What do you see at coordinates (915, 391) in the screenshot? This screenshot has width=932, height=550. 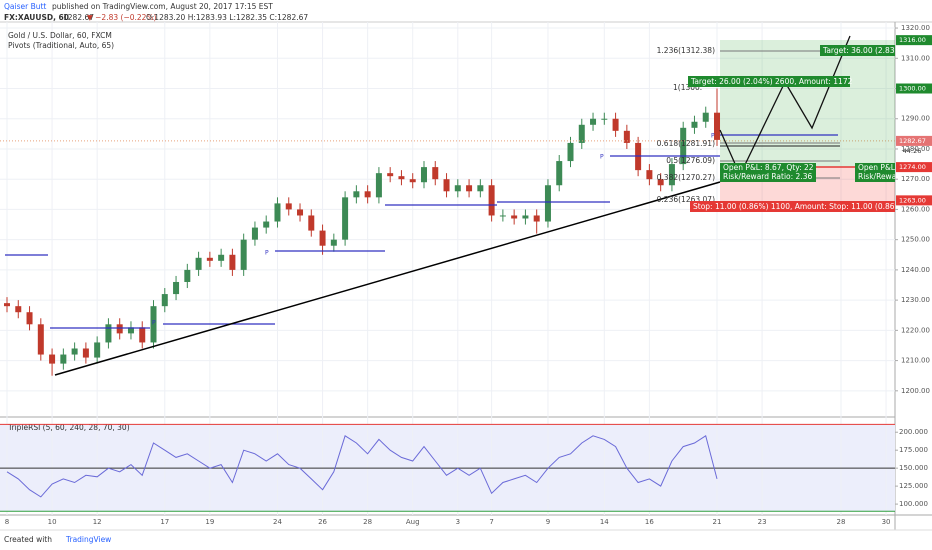 I see `y-tick-label: 1200.00` at bounding box center [915, 391].